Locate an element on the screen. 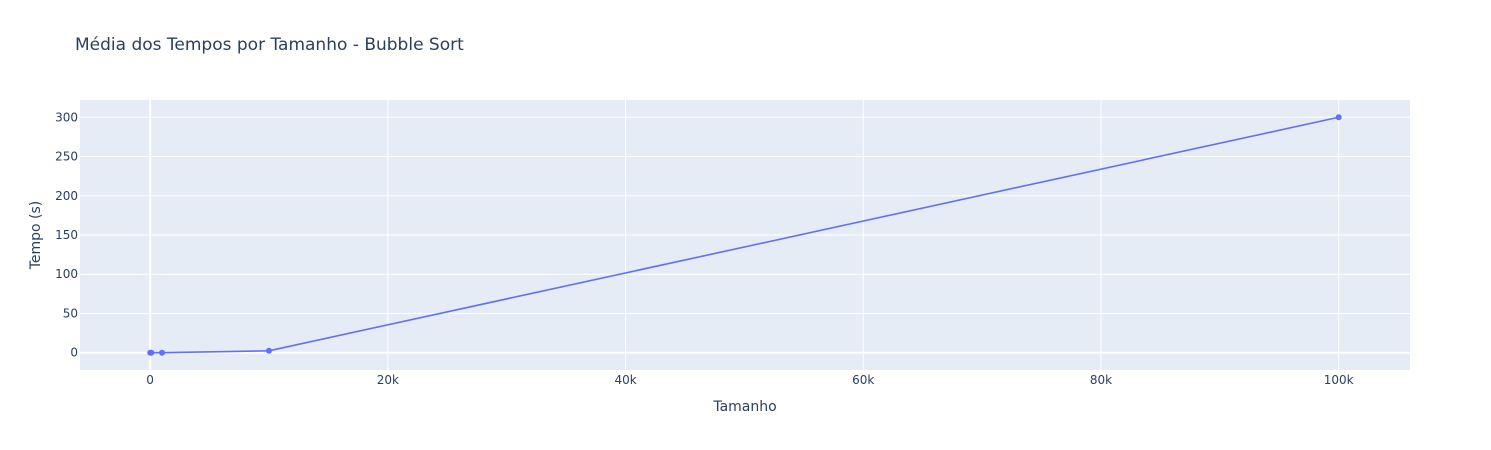 Image resolution: width=1491 pixels, height=450 pixels. x-axis-title: Tamanho is located at coordinates (744, 407).